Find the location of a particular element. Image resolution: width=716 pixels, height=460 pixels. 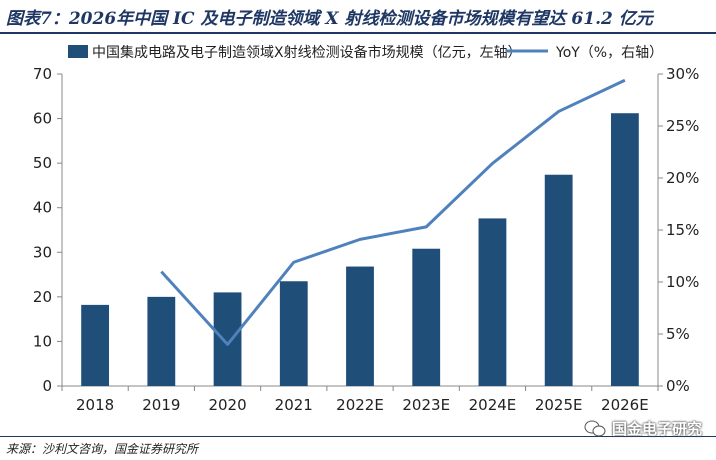

x-tick-label: 2023E is located at coordinates (426, 405).